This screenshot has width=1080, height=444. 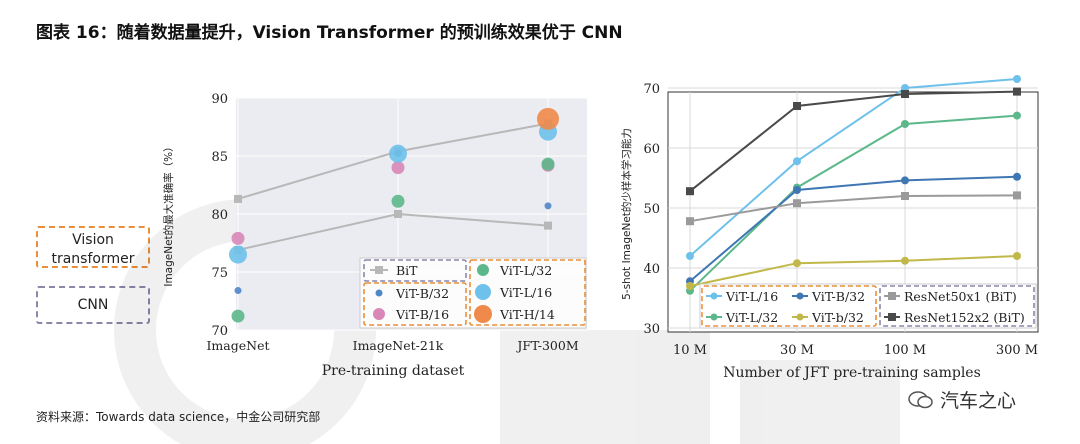 I want to click on vit-label: Vision transformer, so click(x=93, y=249).